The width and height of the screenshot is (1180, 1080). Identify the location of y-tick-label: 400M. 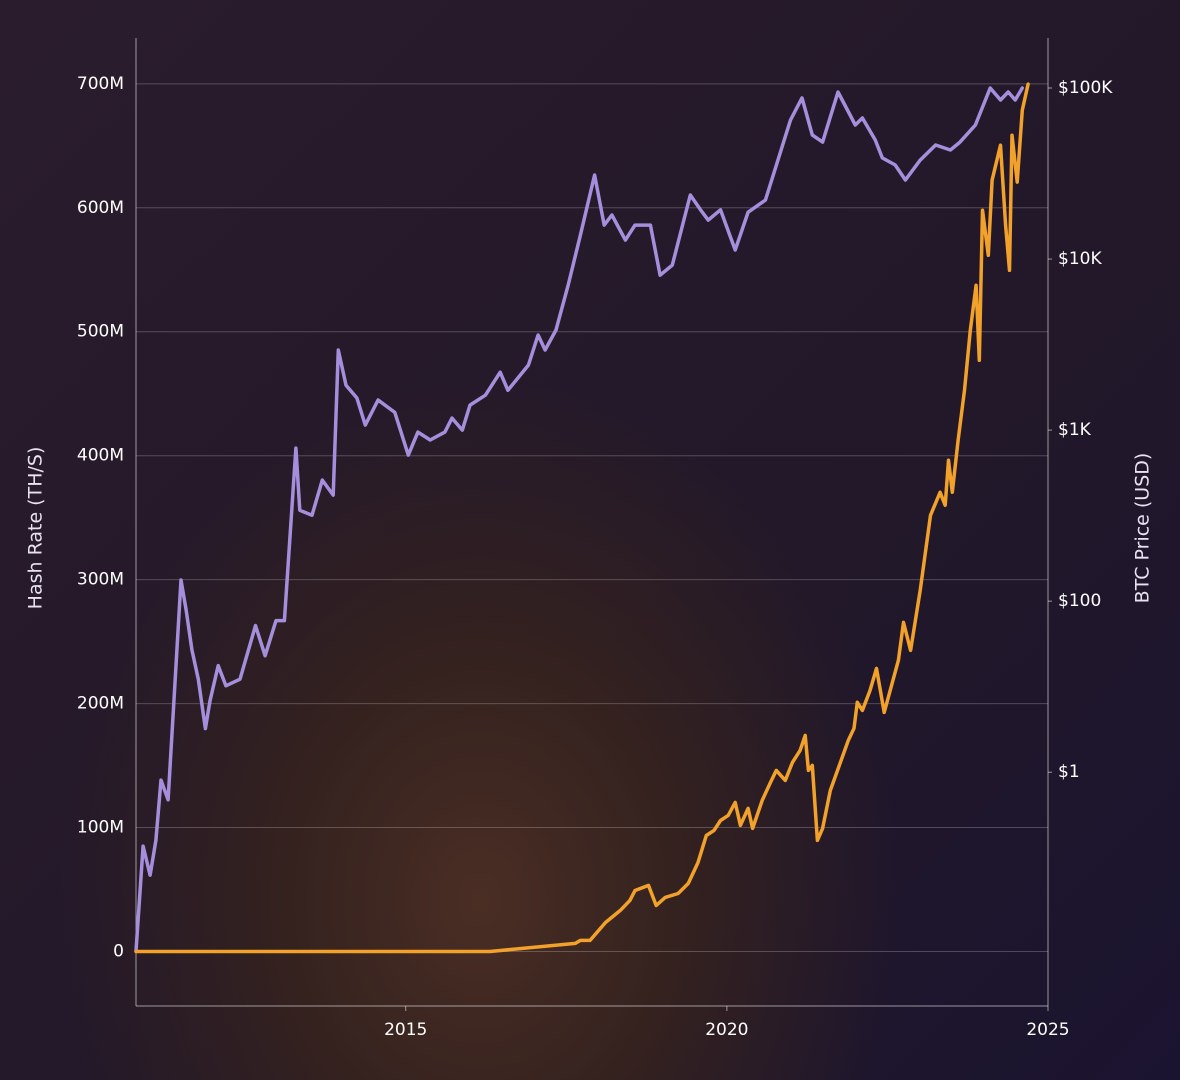
(100, 456).